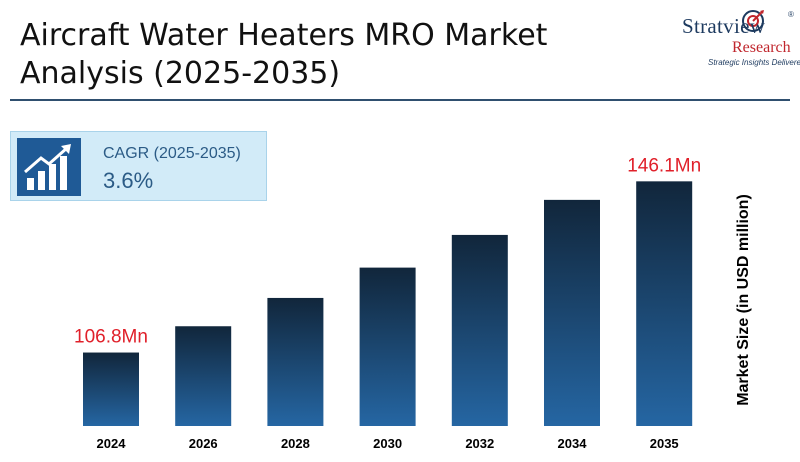  I want to click on bar-2024, so click(111, 389).